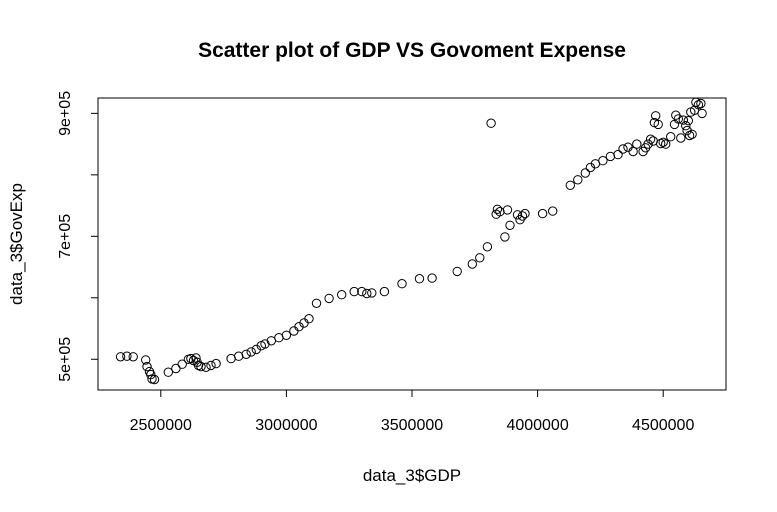 This screenshot has height=512, width=777. Describe the element at coordinates (16, 244) in the screenshot. I see `y-axis-label: data_3$GovExp` at that location.